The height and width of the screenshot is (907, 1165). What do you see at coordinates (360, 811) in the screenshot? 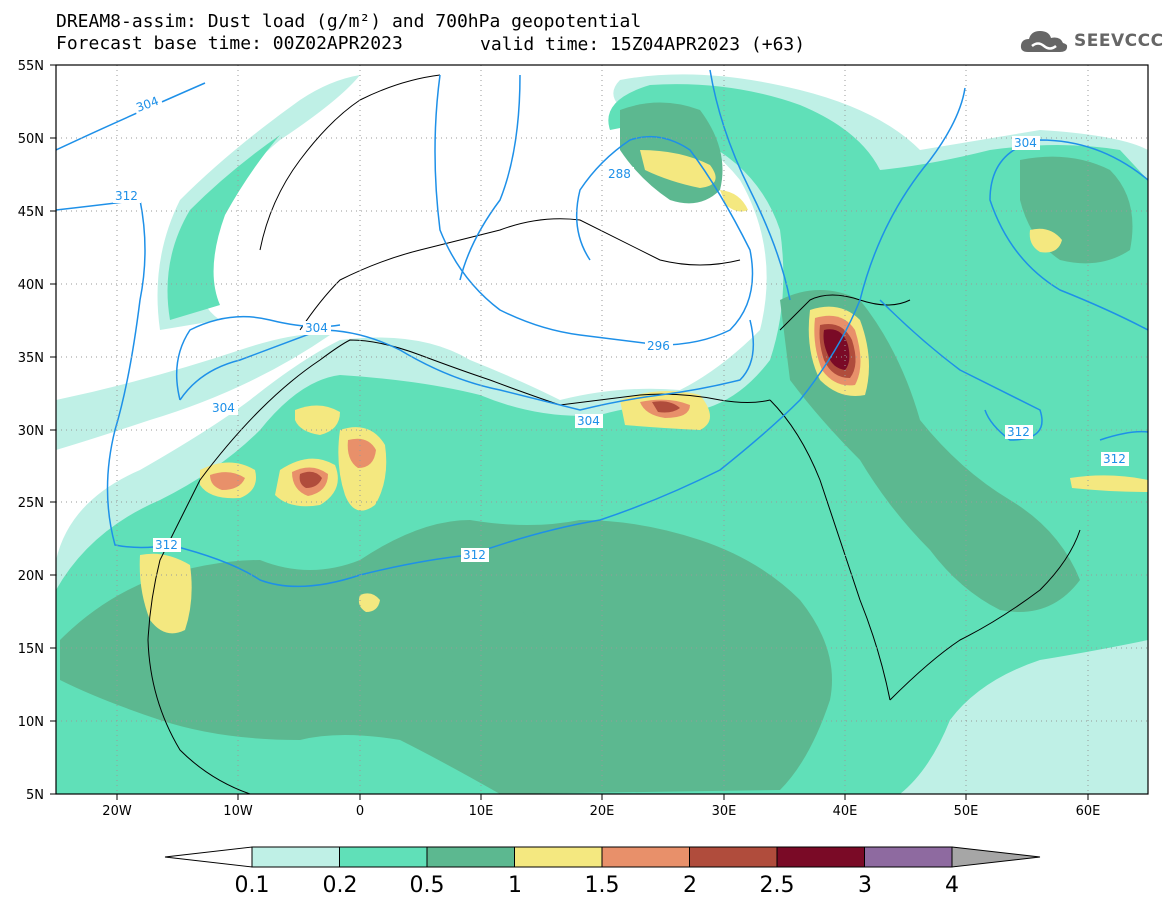
I see `lon-label: 0` at bounding box center [360, 811].